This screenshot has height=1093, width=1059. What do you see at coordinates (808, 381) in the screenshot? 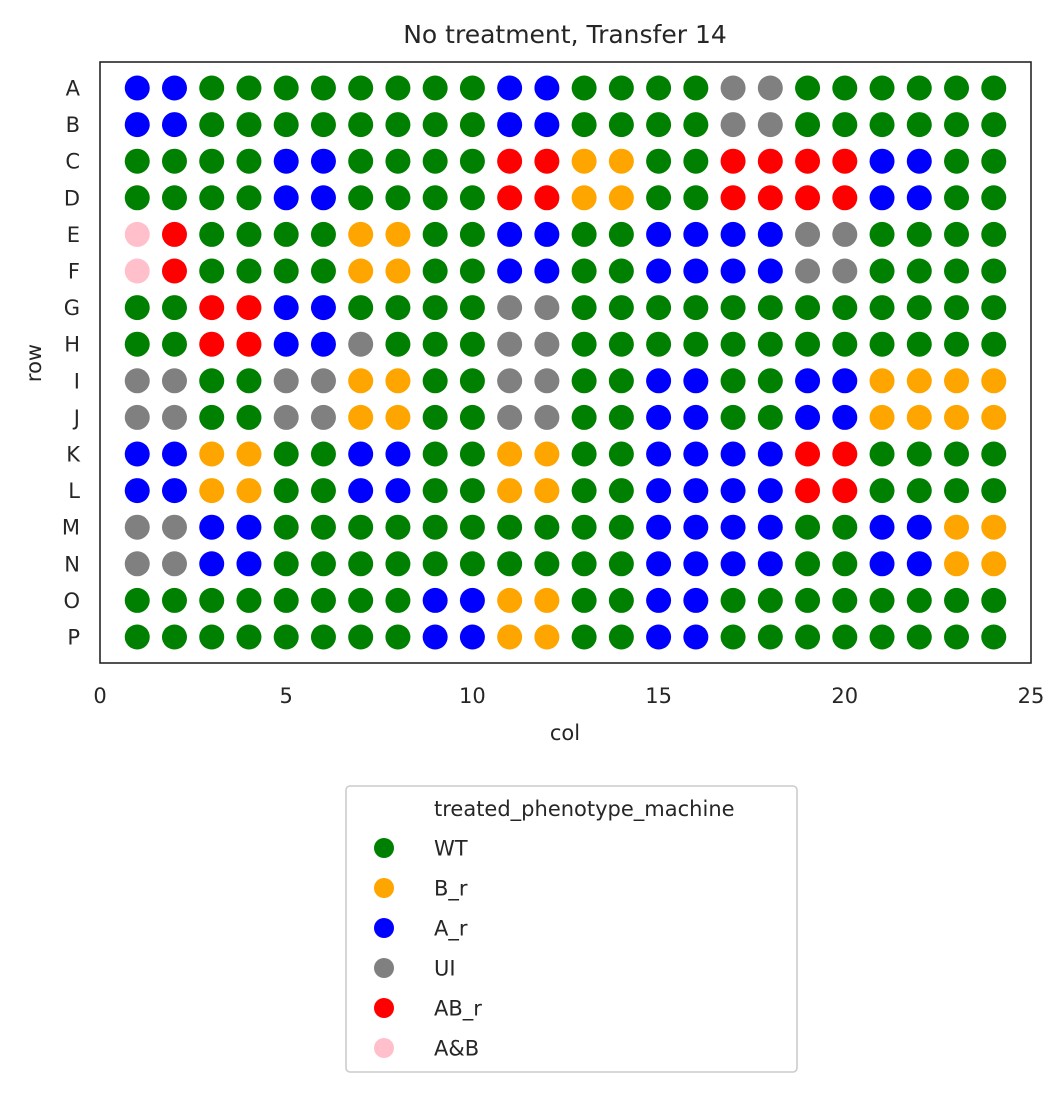
I see `point-I19-A_r` at bounding box center [808, 381].